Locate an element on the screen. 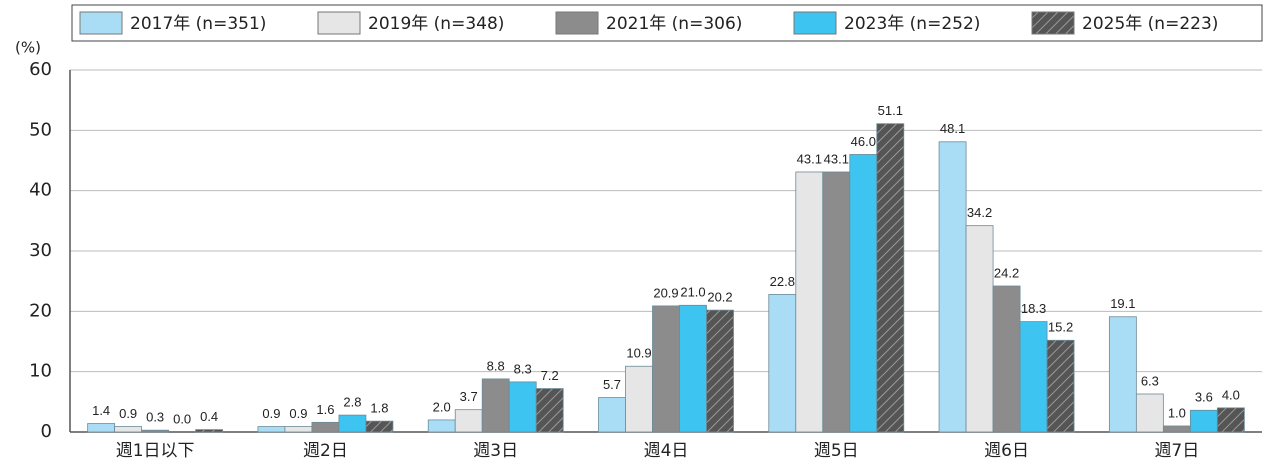  y-tick-label: 40 is located at coordinates (40, 190).